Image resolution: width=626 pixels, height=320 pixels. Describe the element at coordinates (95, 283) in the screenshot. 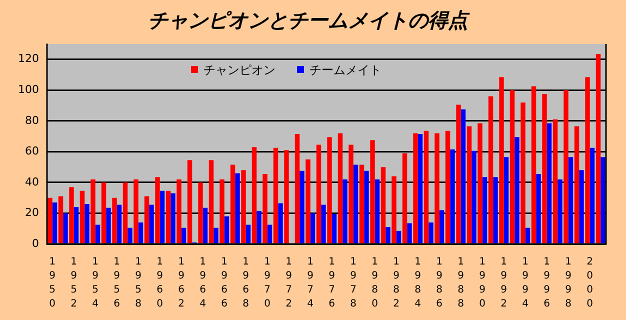

I see `x-tick-label: 1954` at that location.